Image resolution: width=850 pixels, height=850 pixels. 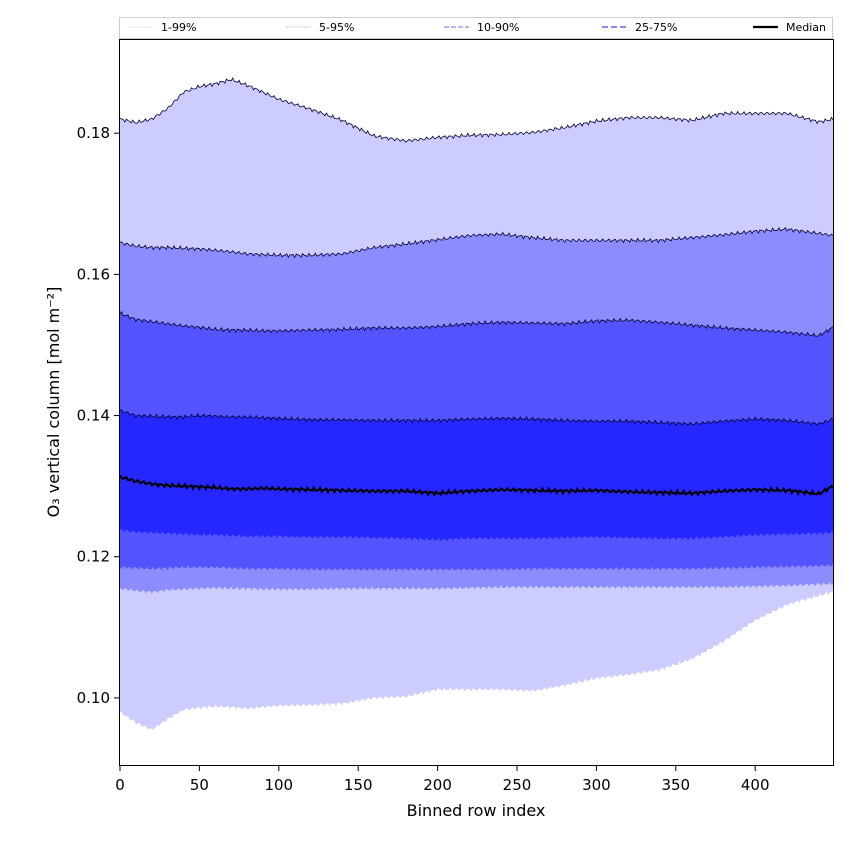 What do you see at coordinates (93, 557) in the screenshot?
I see `y-tick-label-0.12: 0.12` at bounding box center [93, 557].